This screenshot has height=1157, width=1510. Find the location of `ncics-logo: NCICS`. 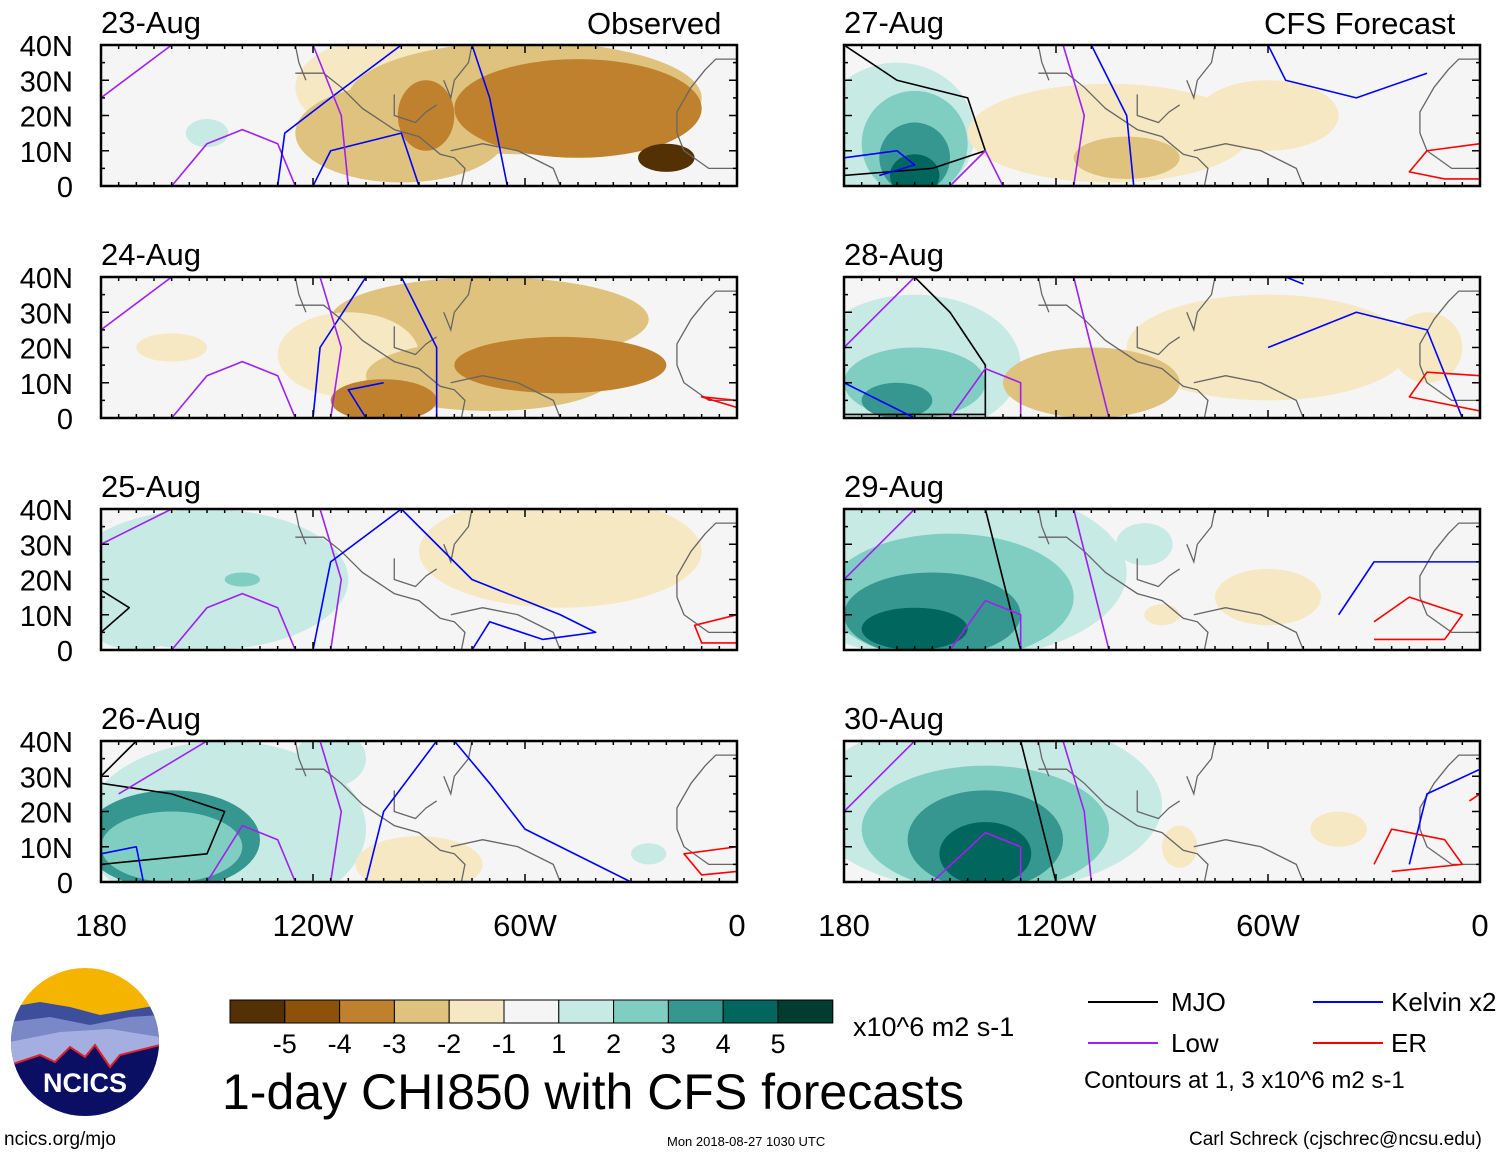

ncics-logo: NCICS is located at coordinates (85, 1042).